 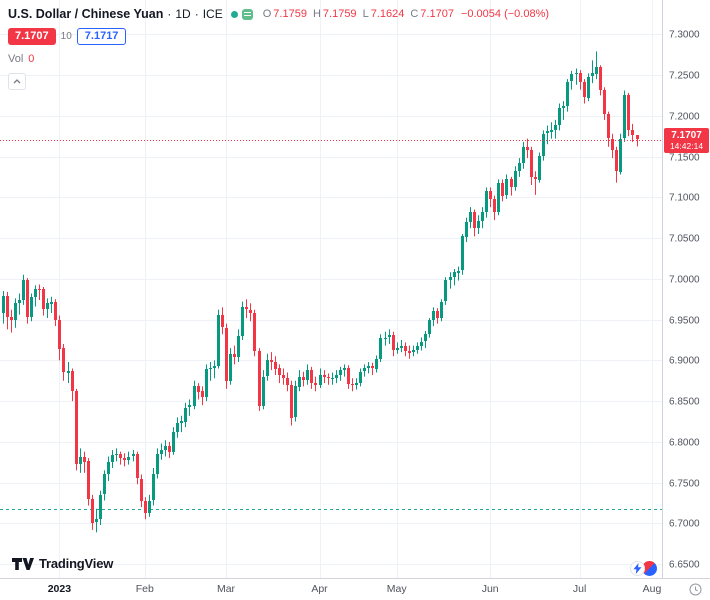 I want to click on volume-legend-row: Vol 0, so click(x=278, y=59).